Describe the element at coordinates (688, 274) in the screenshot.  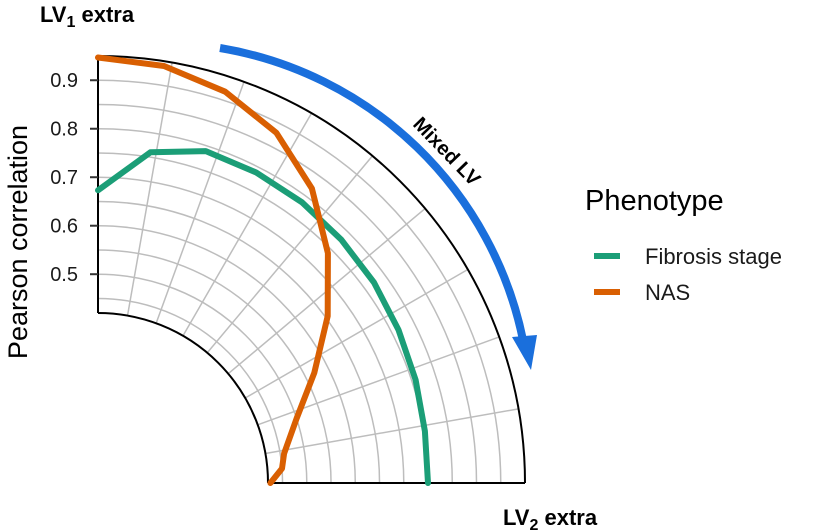
I see `legend: Fibrosis stage NAS` at that location.